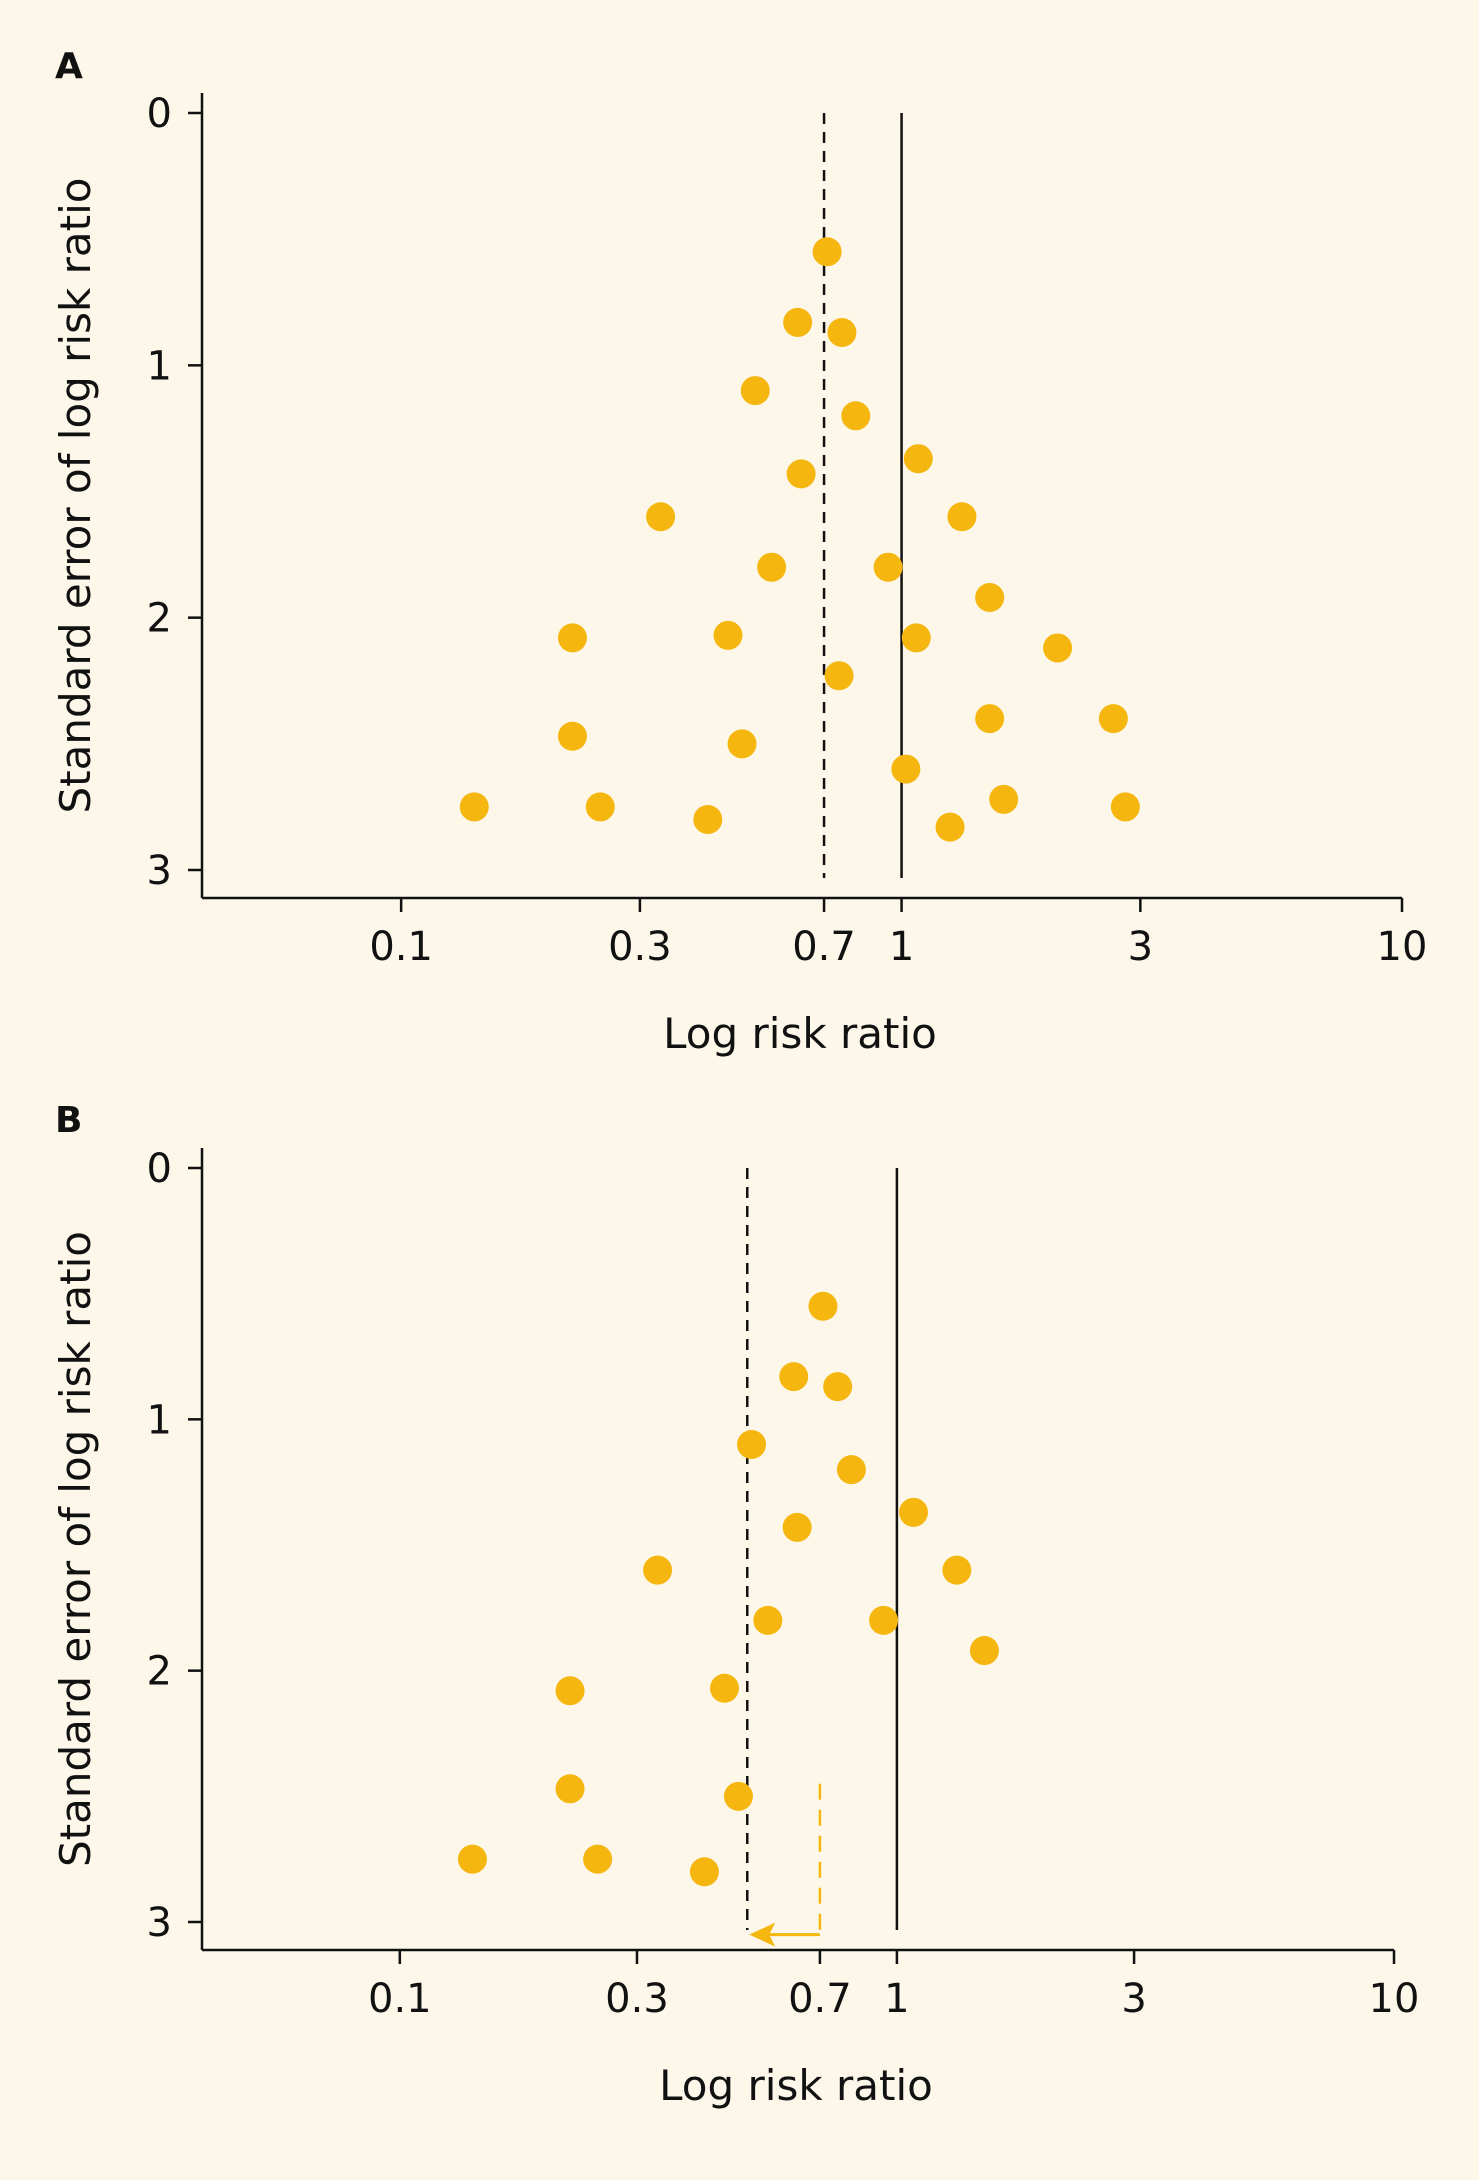 The width and height of the screenshot is (1479, 2180). Describe the element at coordinates (68, 1120) in the screenshot. I see `panel-label: B` at that location.